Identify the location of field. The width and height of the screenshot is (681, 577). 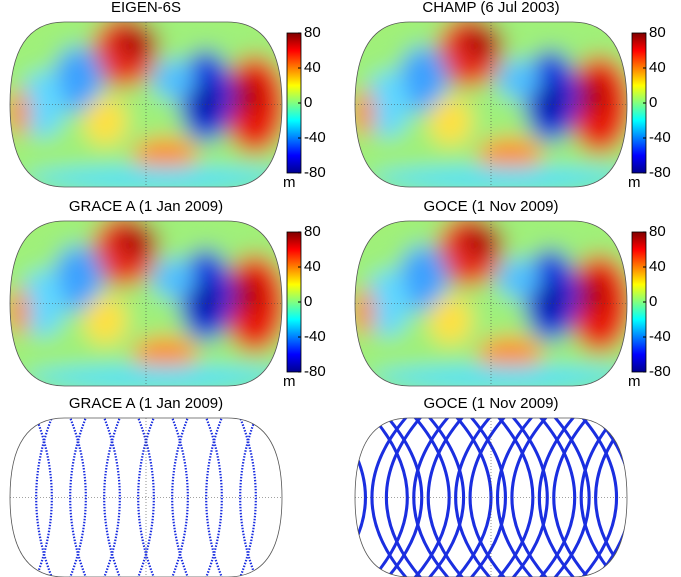
(146, 303).